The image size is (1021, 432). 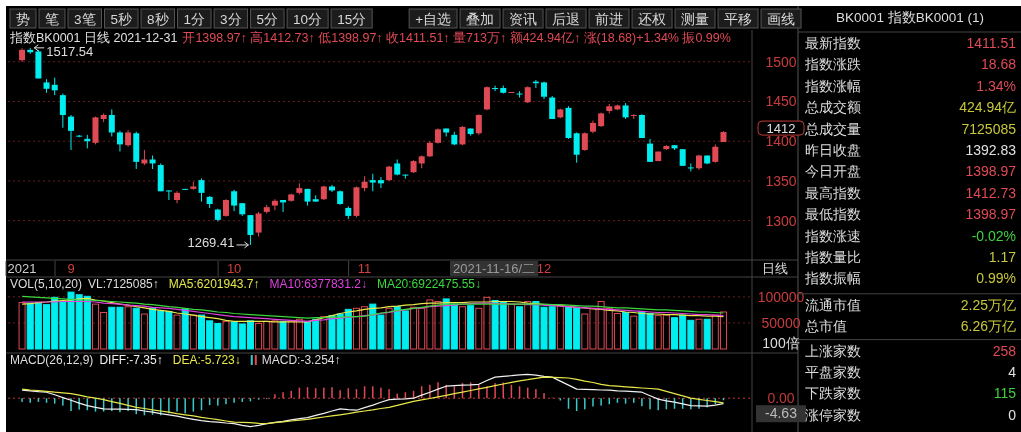 I want to click on text: -4.63, so click(x=781, y=413).